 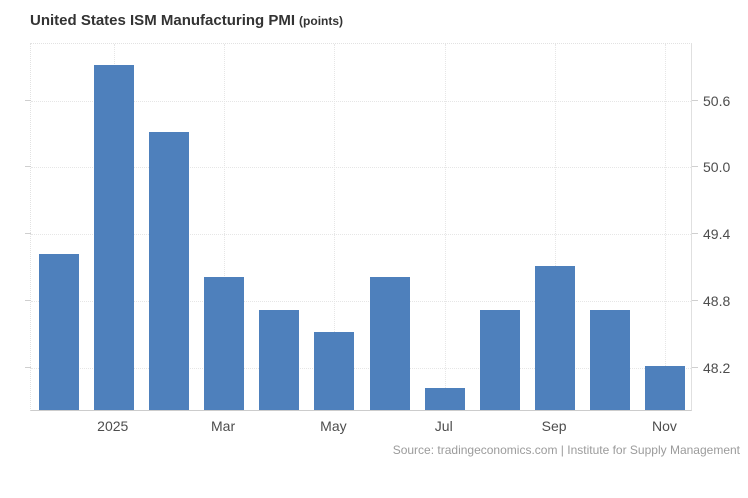 What do you see at coordinates (664, 426) in the screenshot?
I see `x-tick-label: Nov` at bounding box center [664, 426].